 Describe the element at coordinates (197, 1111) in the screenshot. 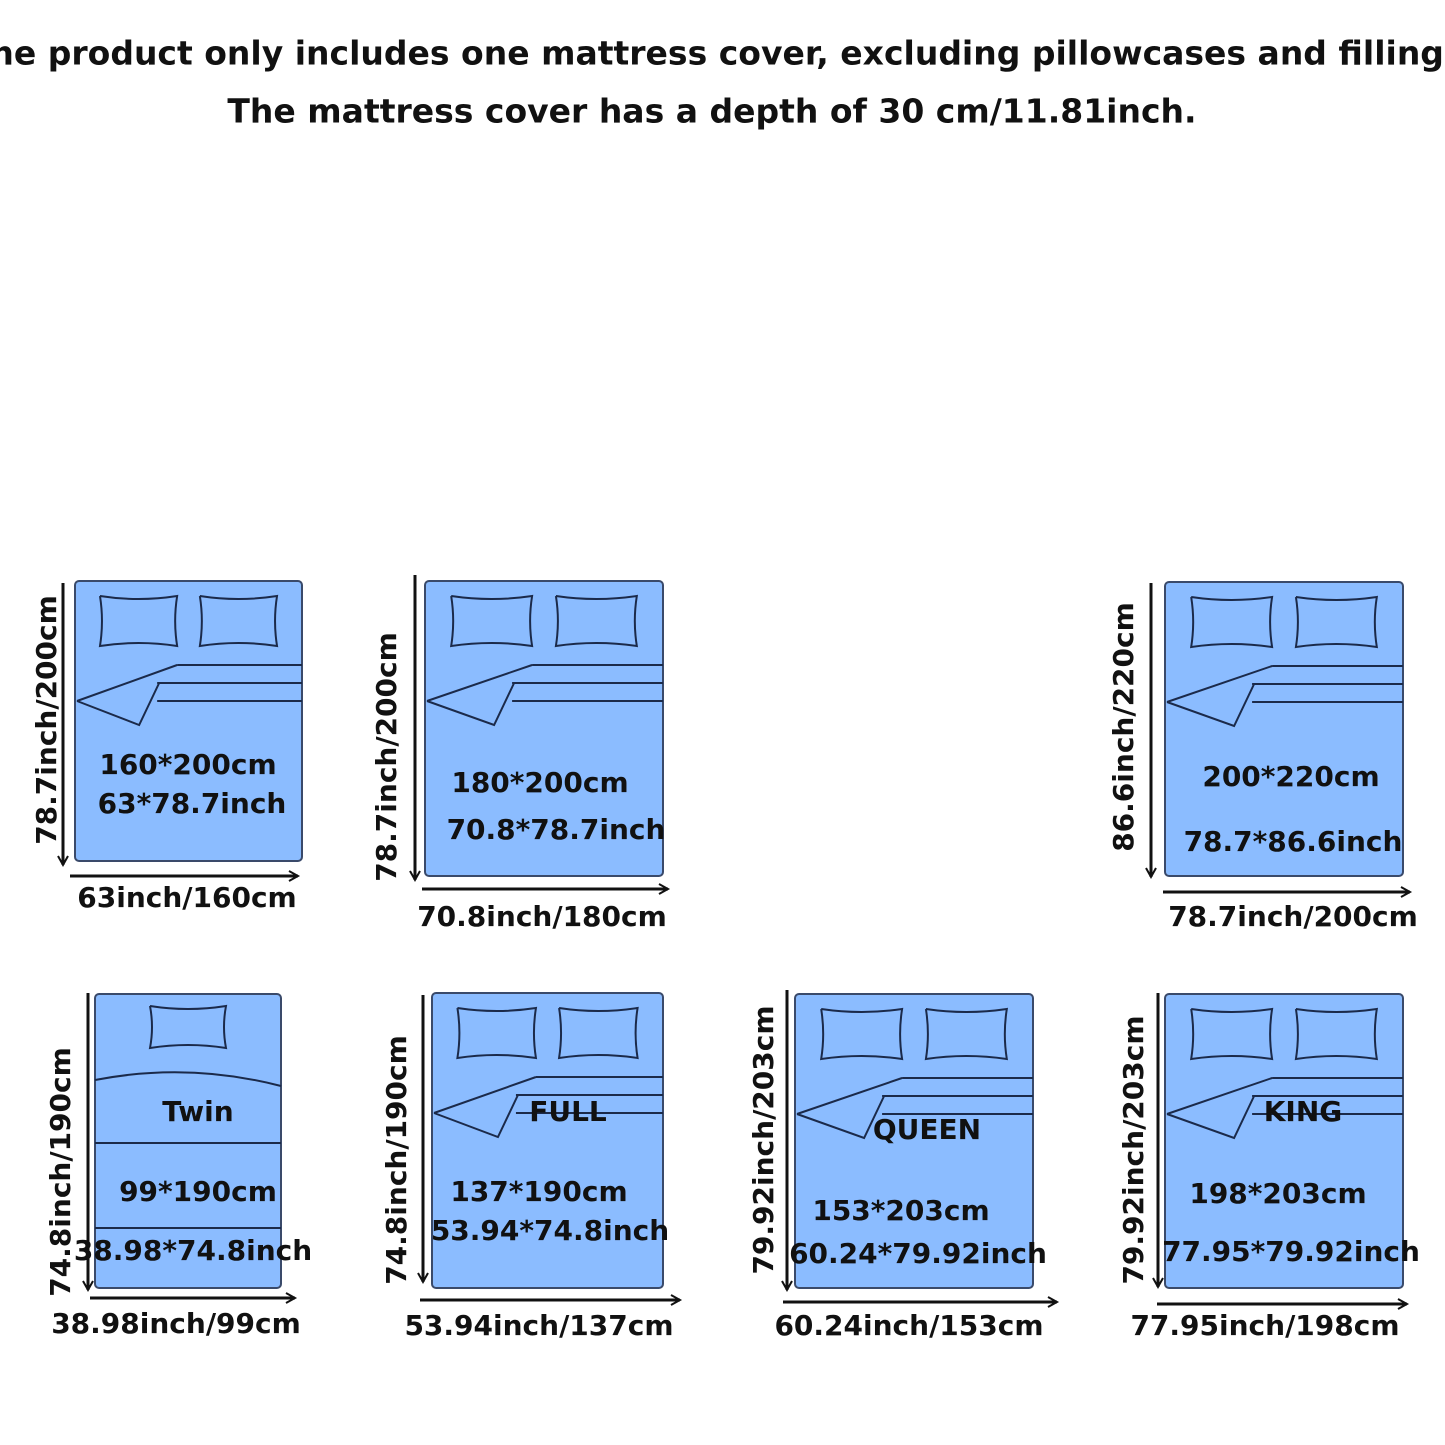

I see `size-name: Twin` at that location.